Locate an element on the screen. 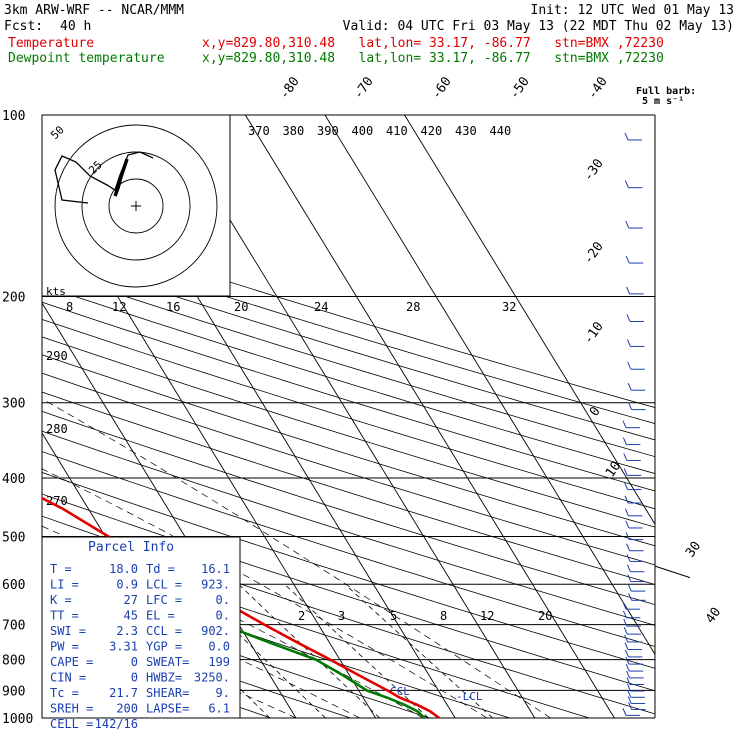 Image resolution: width=740 pixels, height=740 pixels. parcel-row-label: T = is located at coordinates (61, 569).